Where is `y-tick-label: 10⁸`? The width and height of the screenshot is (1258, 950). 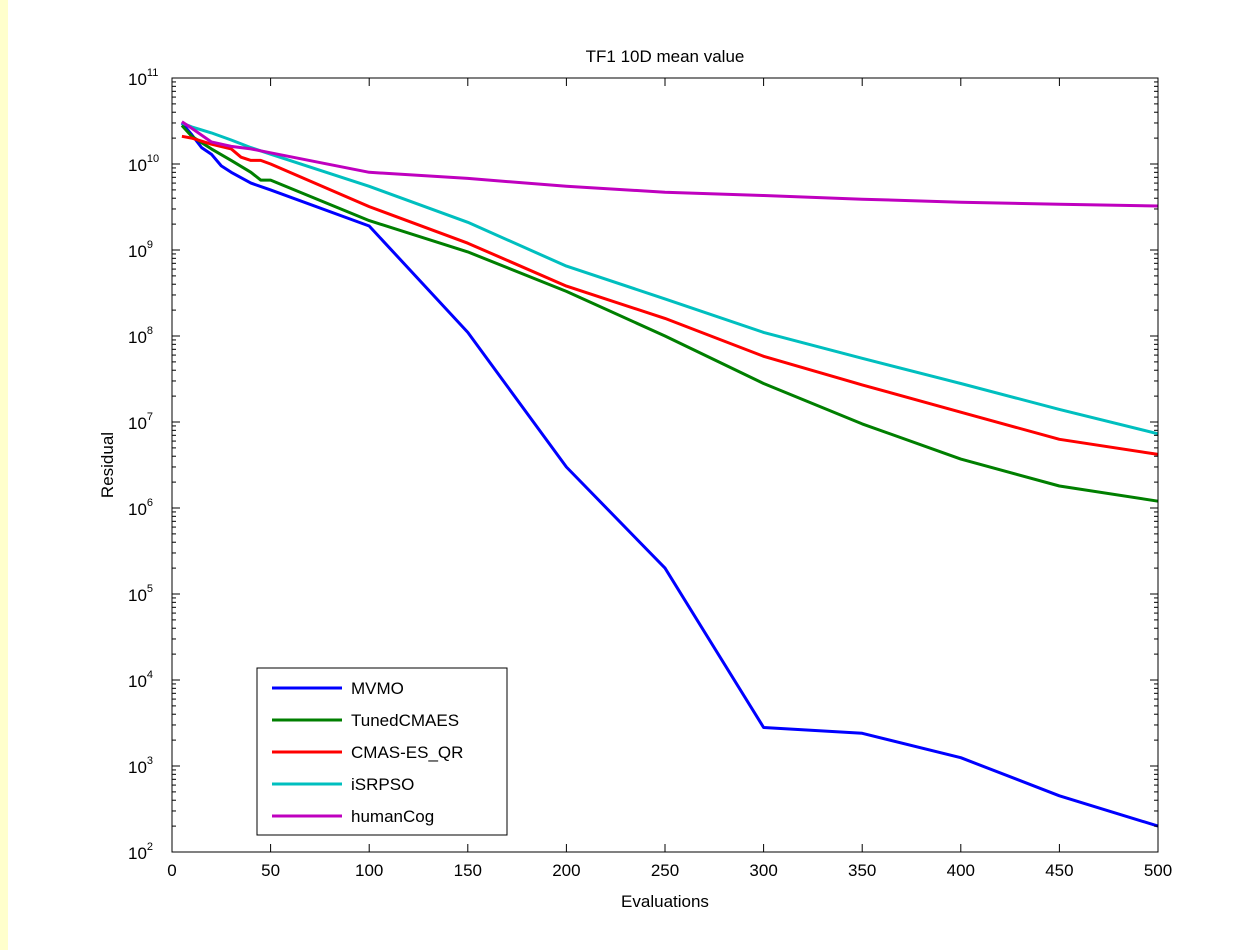
y-tick-label: 10⁸ is located at coordinates (140, 336).